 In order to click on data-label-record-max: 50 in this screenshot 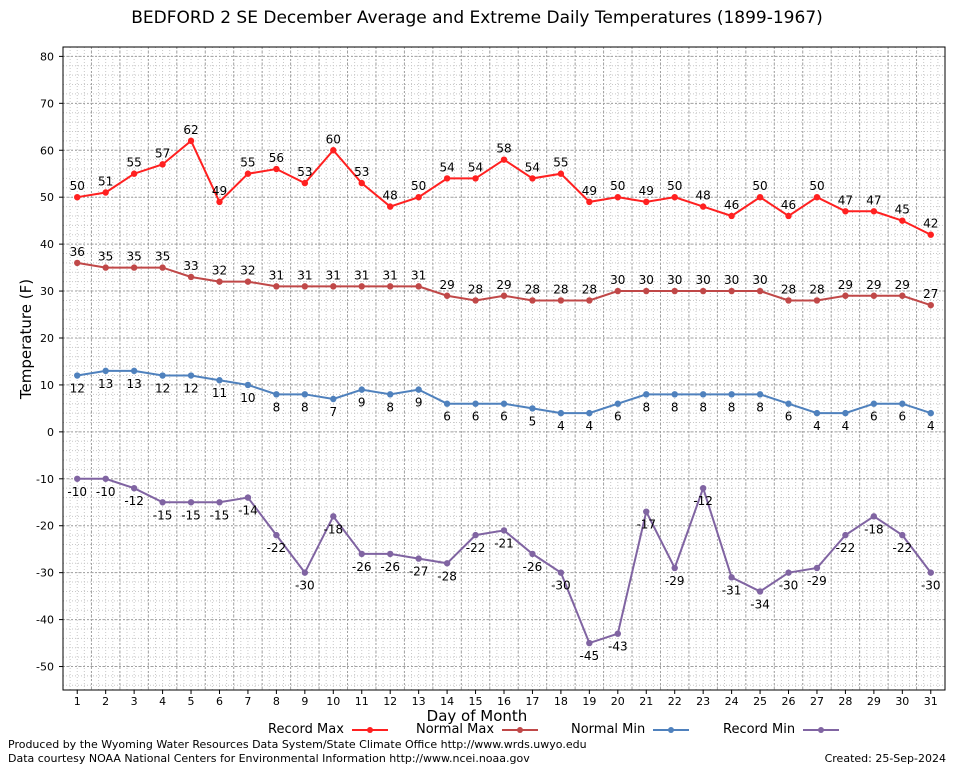, I will do `click(617, 186)`.